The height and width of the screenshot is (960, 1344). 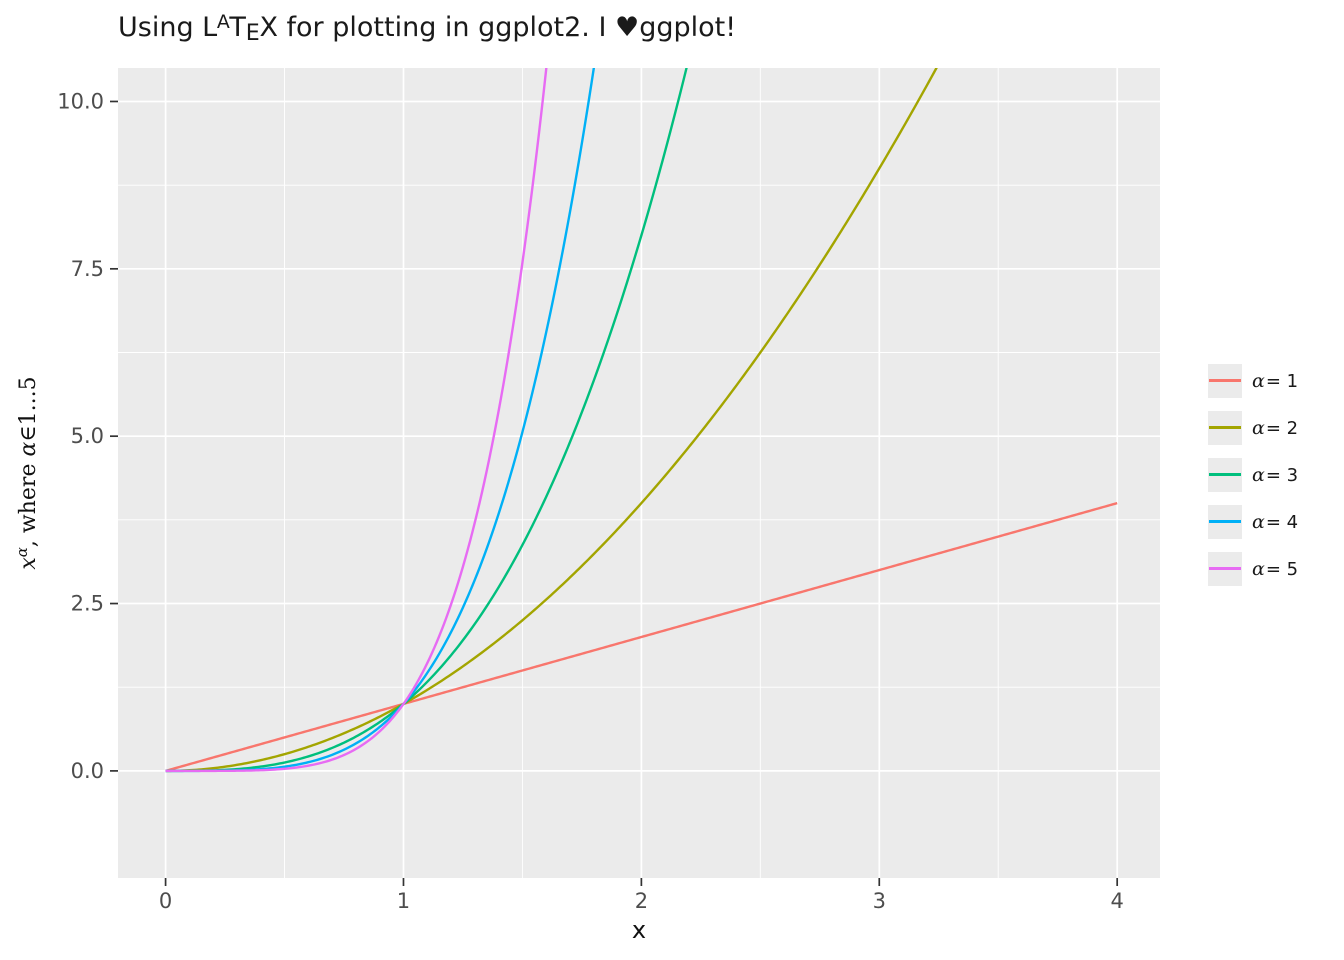 What do you see at coordinates (29, 449) in the screenshot?
I see `y-title-alpha: α` at bounding box center [29, 449].